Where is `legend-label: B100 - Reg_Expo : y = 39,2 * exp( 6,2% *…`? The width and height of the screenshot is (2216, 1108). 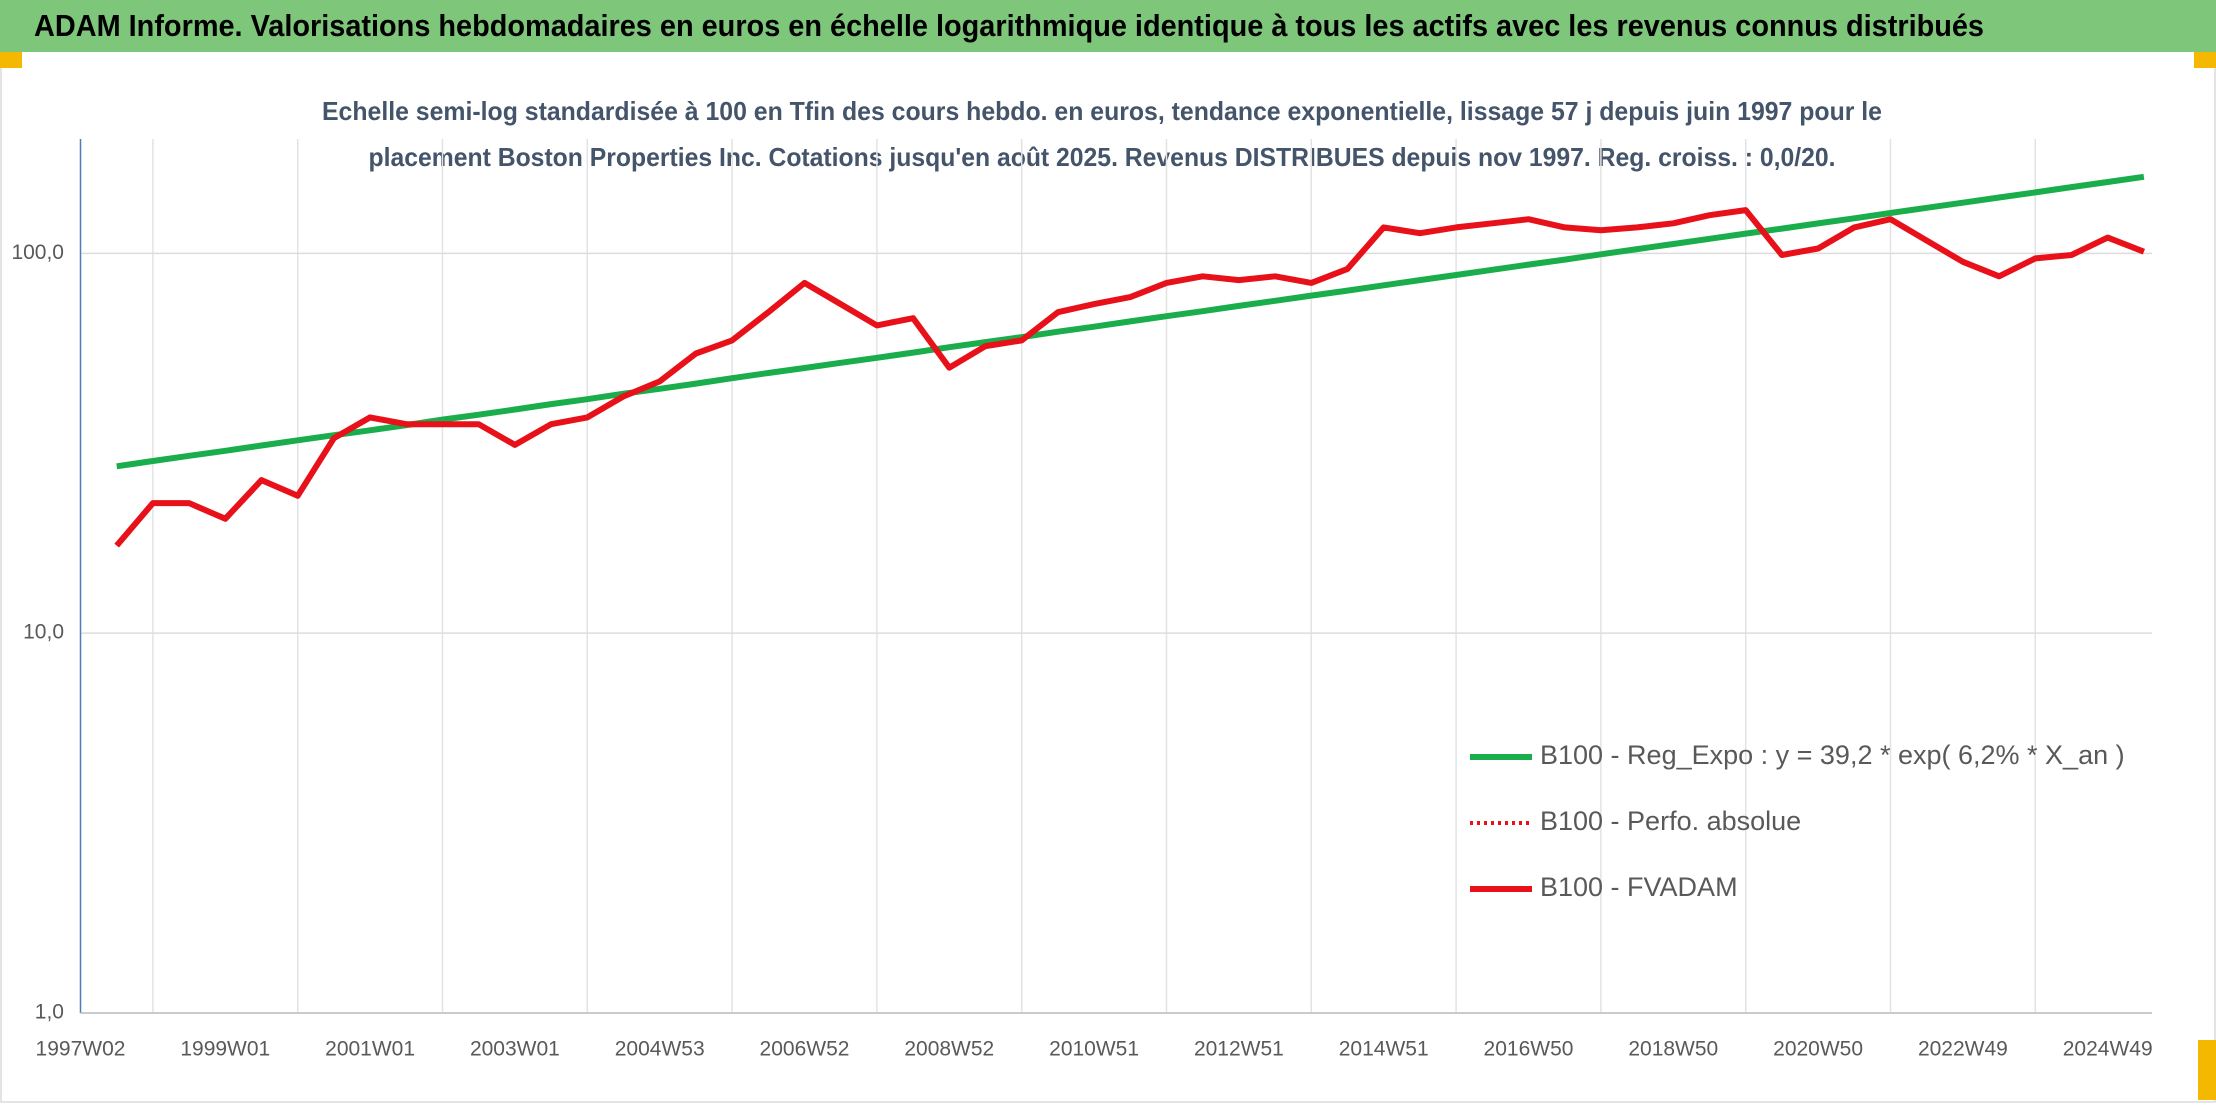 legend-label: B100 - Reg_Expo : y = 39,2 * exp( 6,2% *… is located at coordinates (1832, 755).